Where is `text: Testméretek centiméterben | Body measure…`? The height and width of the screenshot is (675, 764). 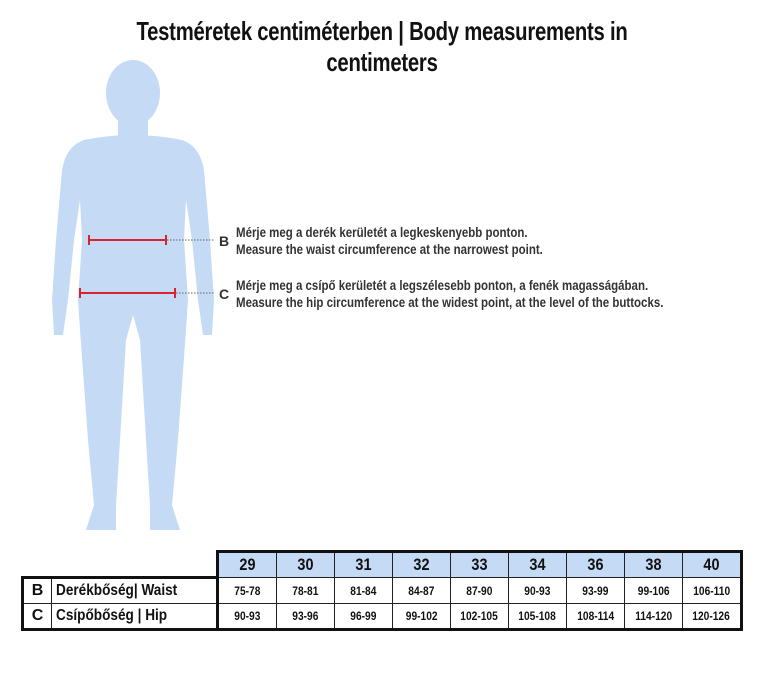
text: Testméretek centiméterben | Body measure… is located at coordinates (382, 46).